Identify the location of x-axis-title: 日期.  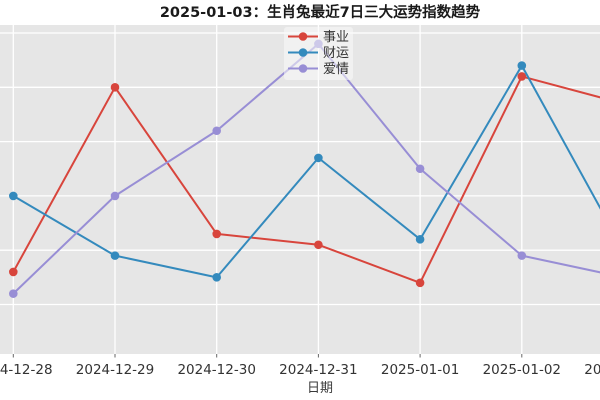
(320, 388).